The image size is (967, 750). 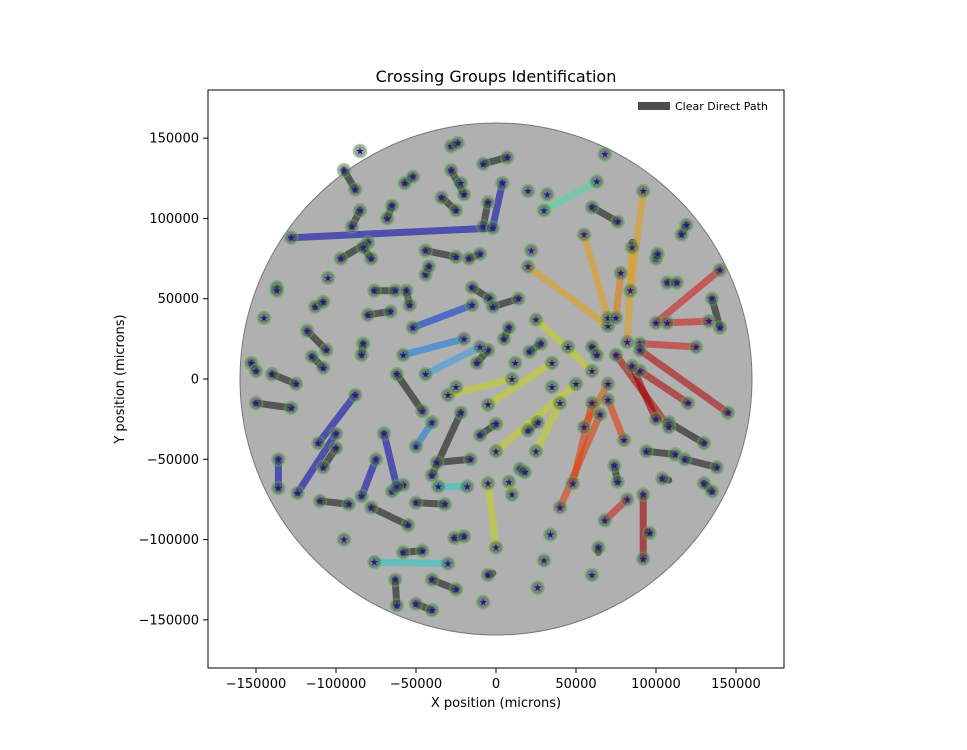 I want to click on point-75: ★, so click(x=397, y=605).